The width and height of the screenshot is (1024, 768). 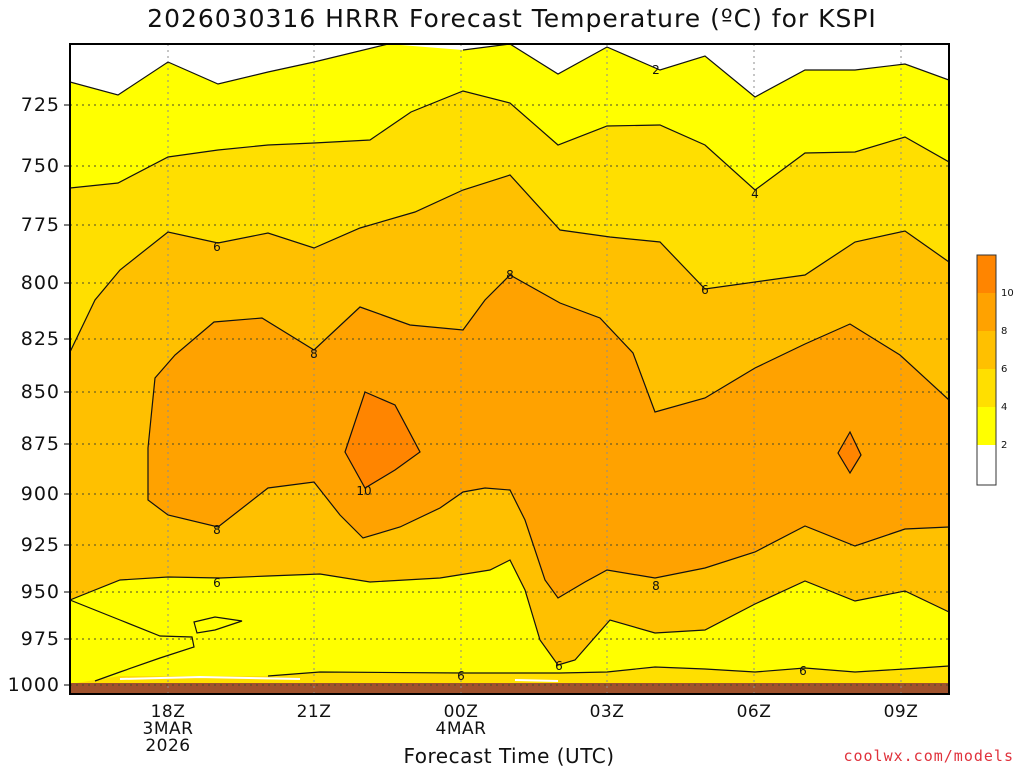 What do you see at coordinates (461, 729) in the screenshot?
I see `x-tick-date: 4MAR` at bounding box center [461, 729].